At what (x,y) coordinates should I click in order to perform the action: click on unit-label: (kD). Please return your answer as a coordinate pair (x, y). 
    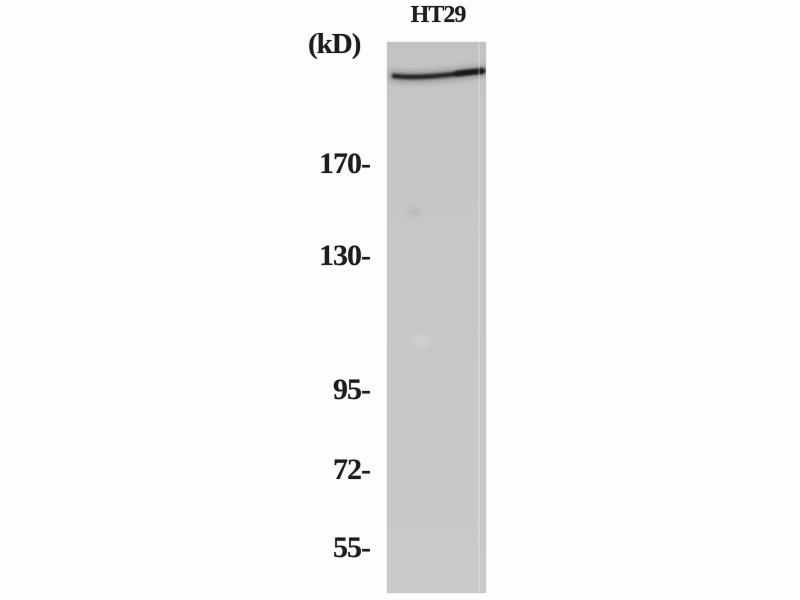
    Looking at the image, I should click on (334, 44).